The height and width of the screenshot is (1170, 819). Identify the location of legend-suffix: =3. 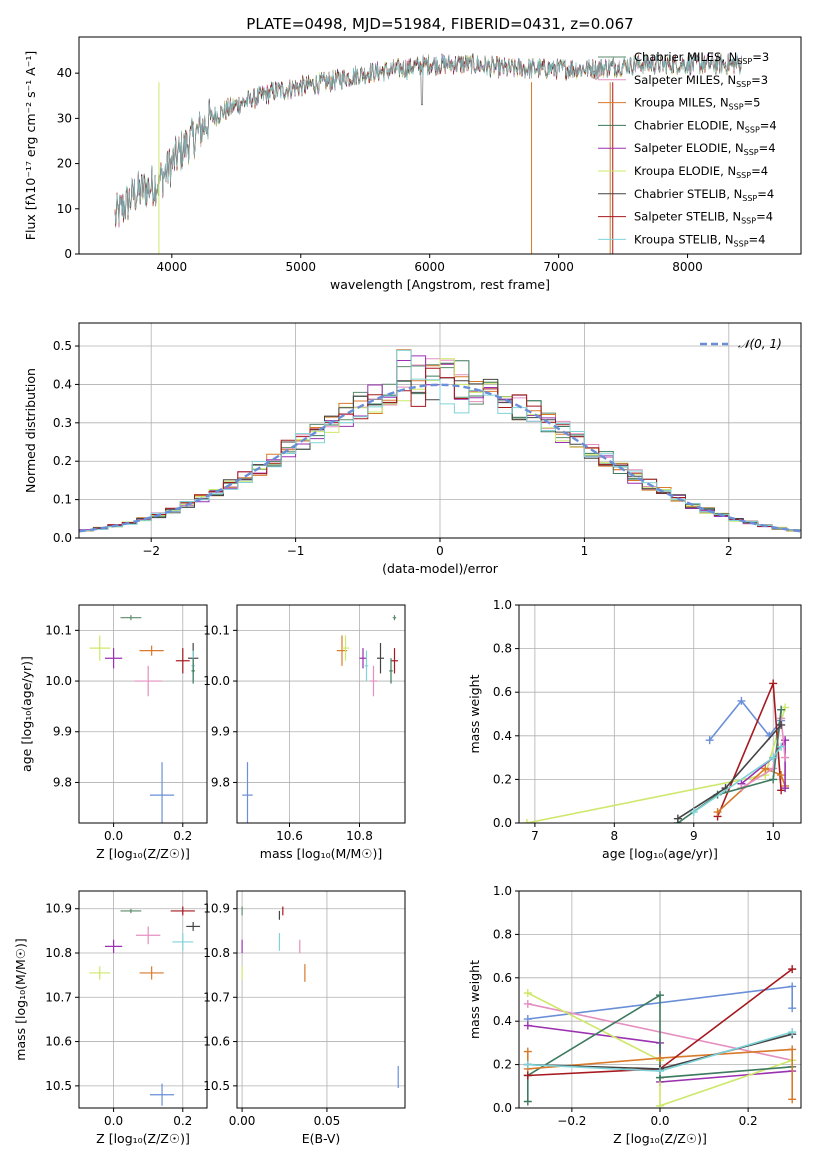
(759, 80).